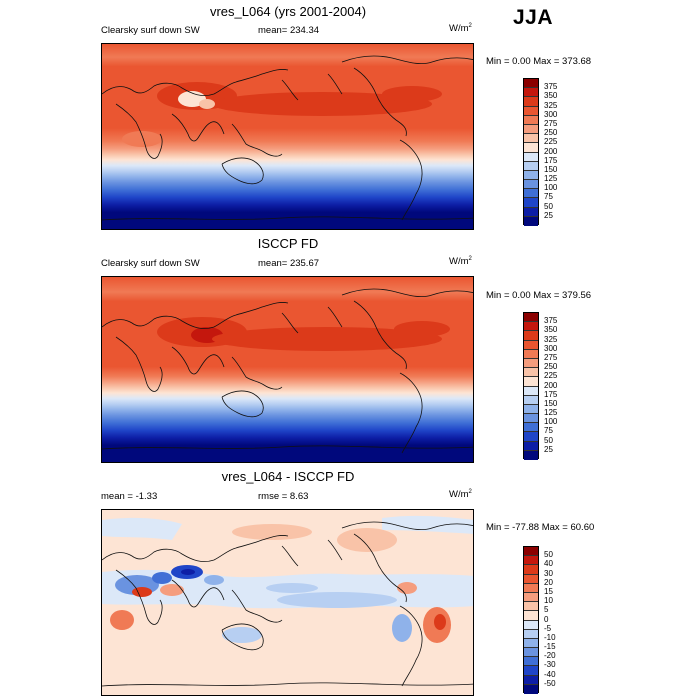 The height and width of the screenshot is (700, 700). What do you see at coordinates (550, 665) in the screenshot?
I see `colorbar-tick-label: -30` at bounding box center [550, 665].